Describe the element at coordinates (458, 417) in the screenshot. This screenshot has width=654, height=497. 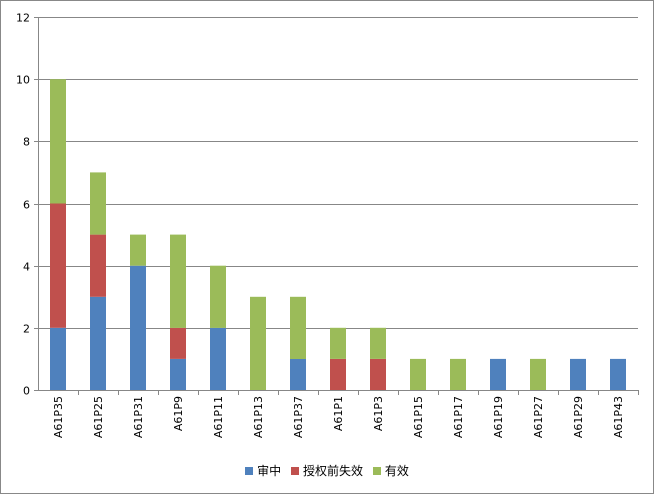
I see `x-tick-label: A61P17` at that location.